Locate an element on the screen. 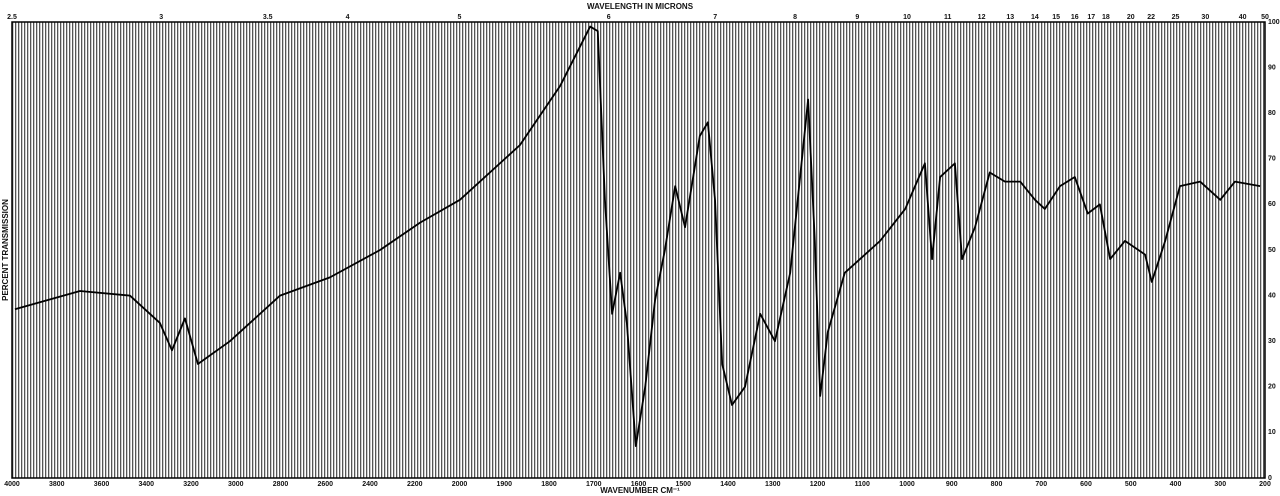  x-tick-label: 3800 is located at coordinates (57, 484).